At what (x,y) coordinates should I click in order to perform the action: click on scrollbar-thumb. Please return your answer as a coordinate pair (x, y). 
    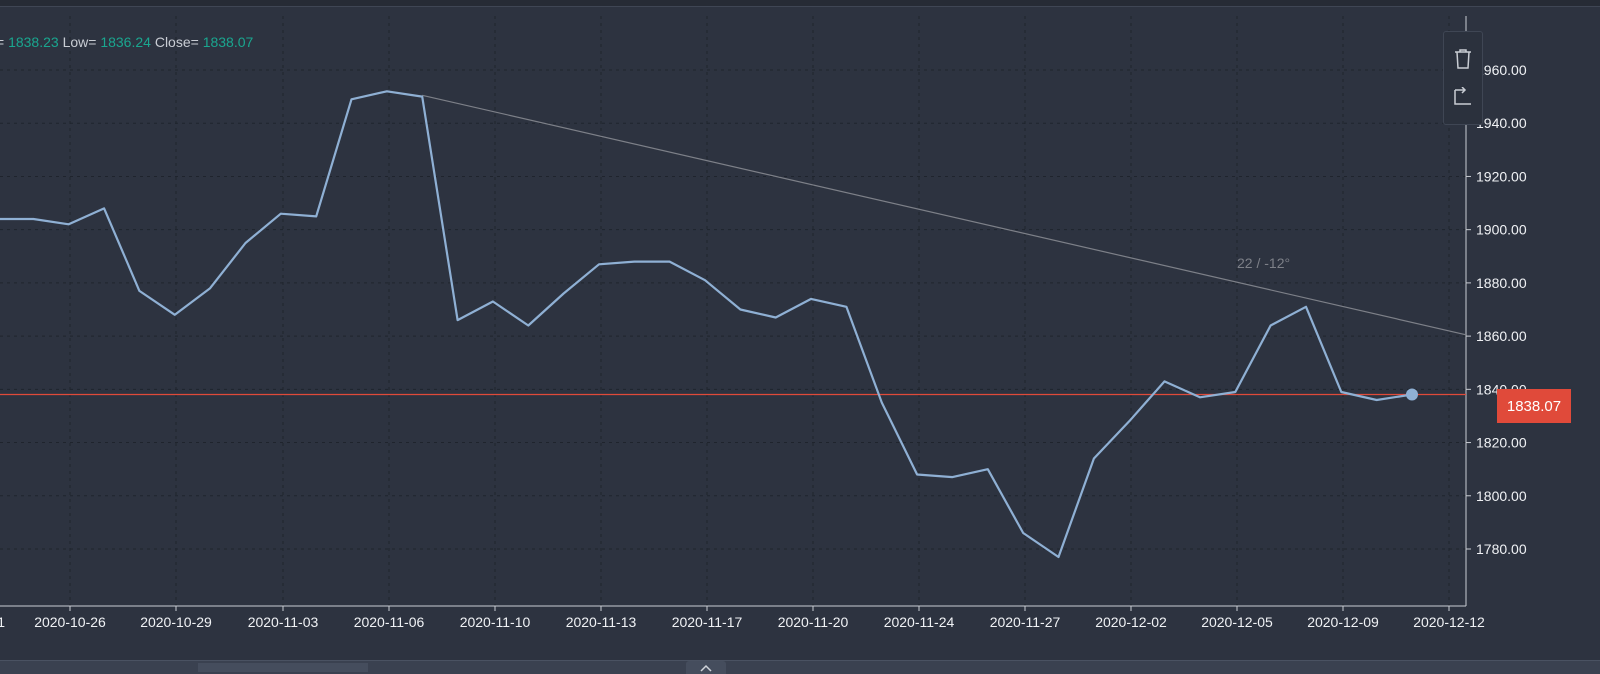
    Looking at the image, I should click on (283, 667).